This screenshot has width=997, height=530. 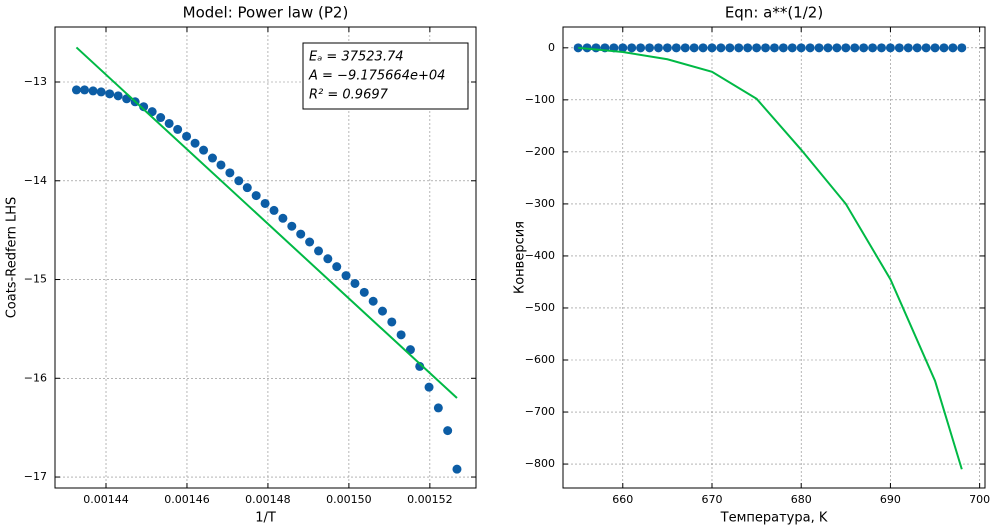 What do you see at coordinates (979, 499) in the screenshot?
I see `x-tick-label: 700` at bounding box center [979, 499].